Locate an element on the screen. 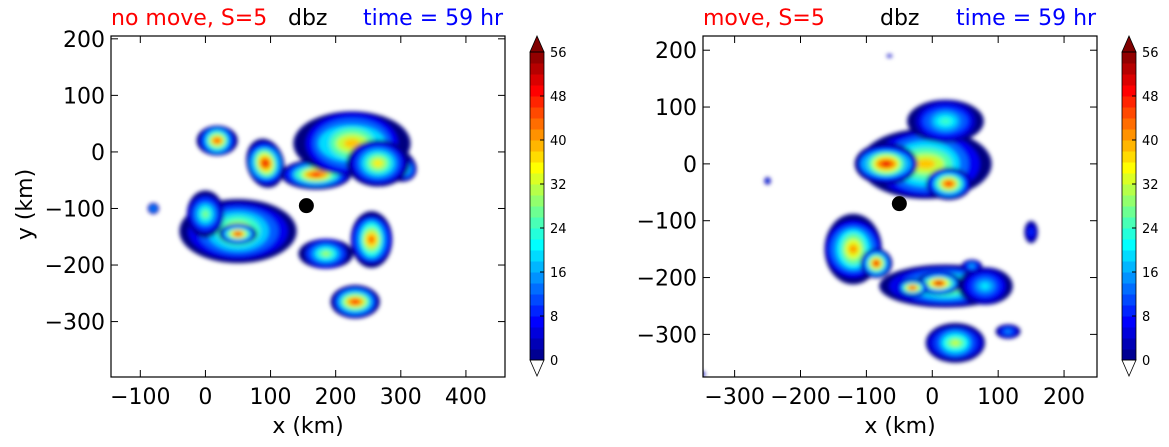 This screenshot has width=1169, height=447. y-tick-label: 0 is located at coordinates (98, 153).